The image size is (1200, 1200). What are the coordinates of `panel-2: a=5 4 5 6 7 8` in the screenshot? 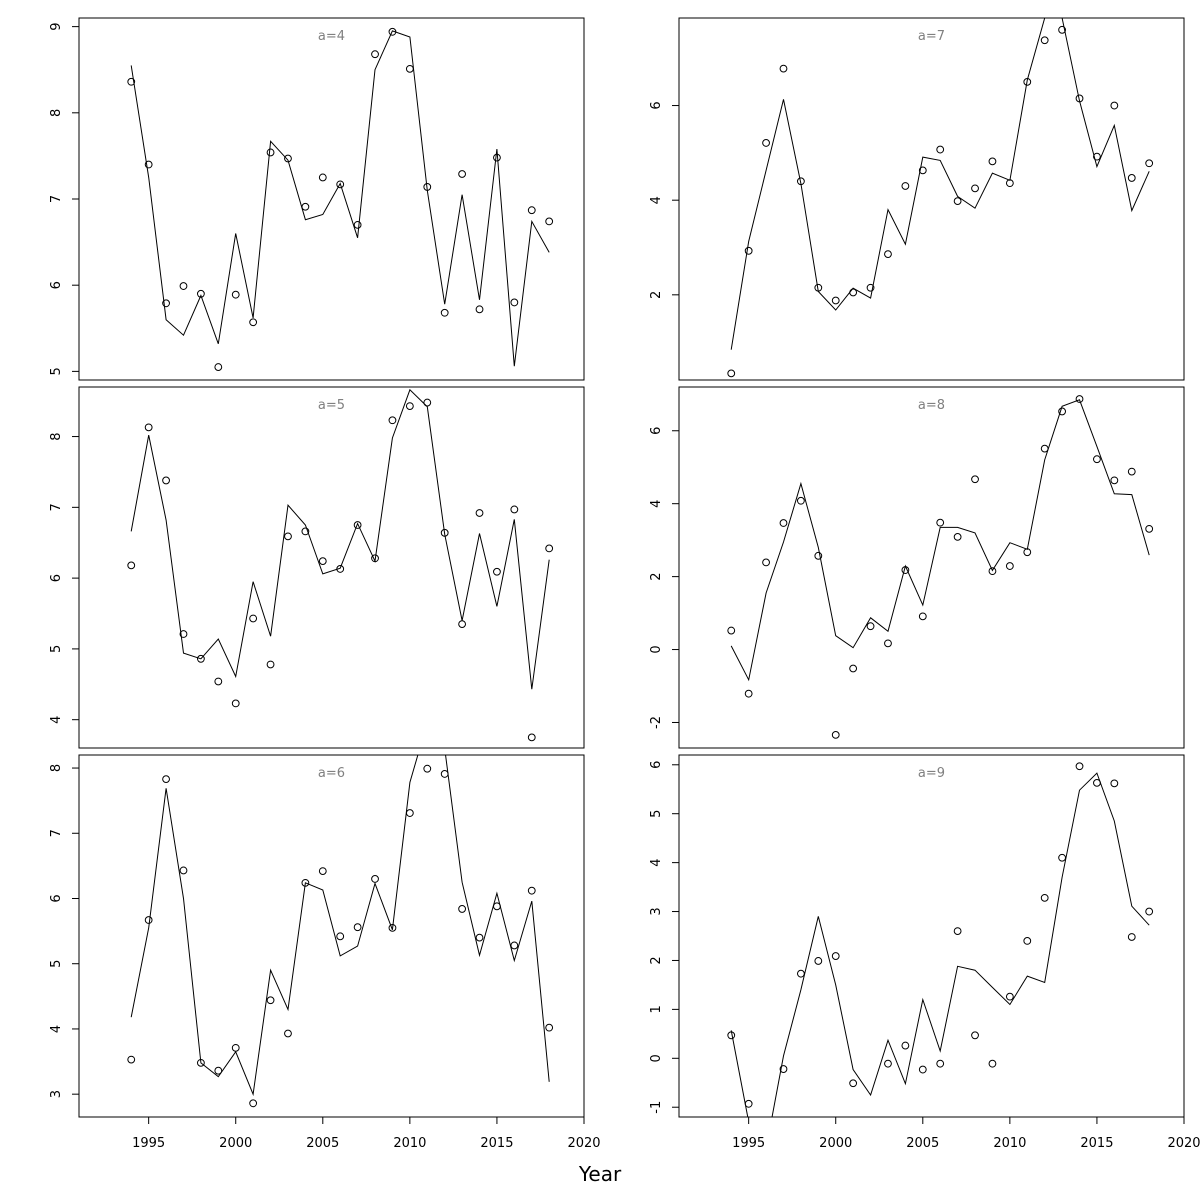 It's located at (317, 567).